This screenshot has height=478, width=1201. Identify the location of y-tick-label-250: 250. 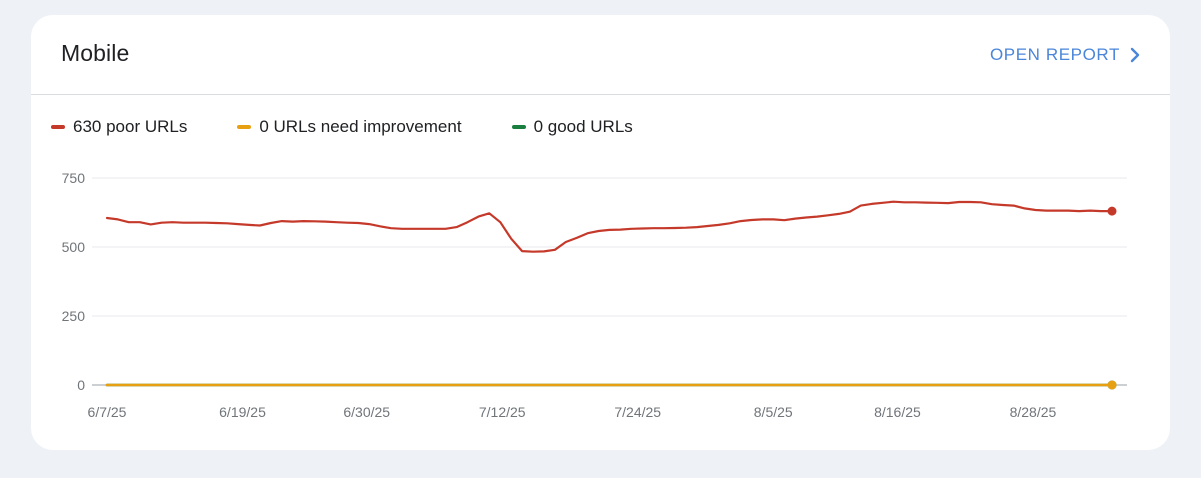
(74, 316).